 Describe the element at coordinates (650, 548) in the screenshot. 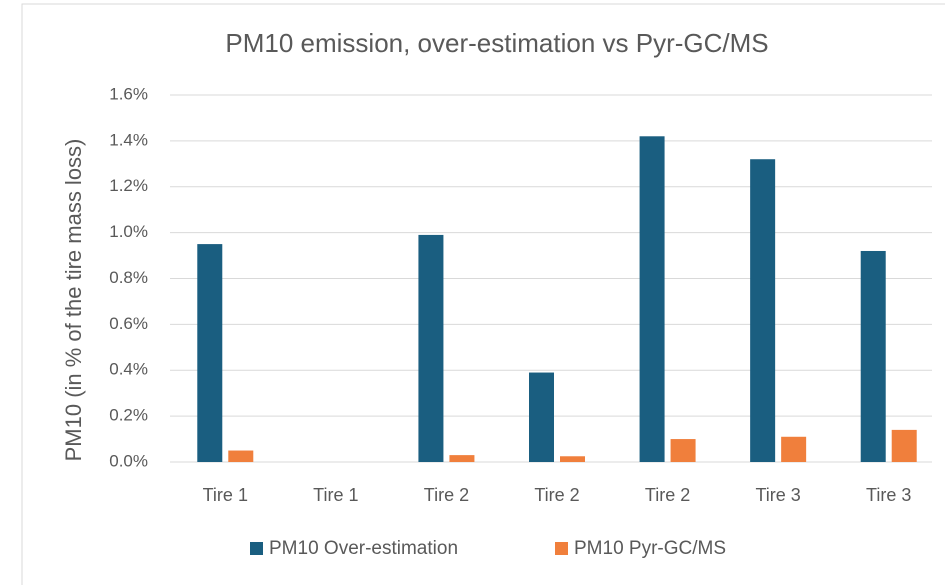

I see `legend-label: PM10 Pyr-GC/MS` at that location.